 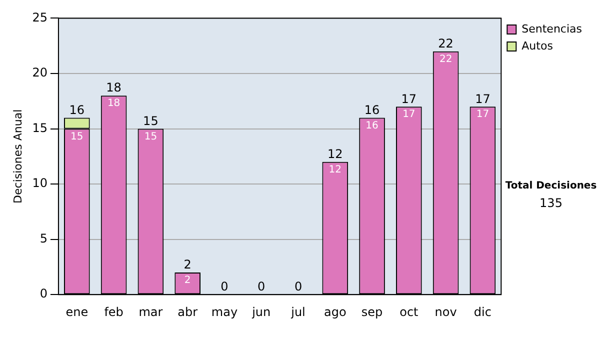 What do you see at coordinates (409, 311) in the screenshot?
I see `x-tick-label: oct` at bounding box center [409, 311].